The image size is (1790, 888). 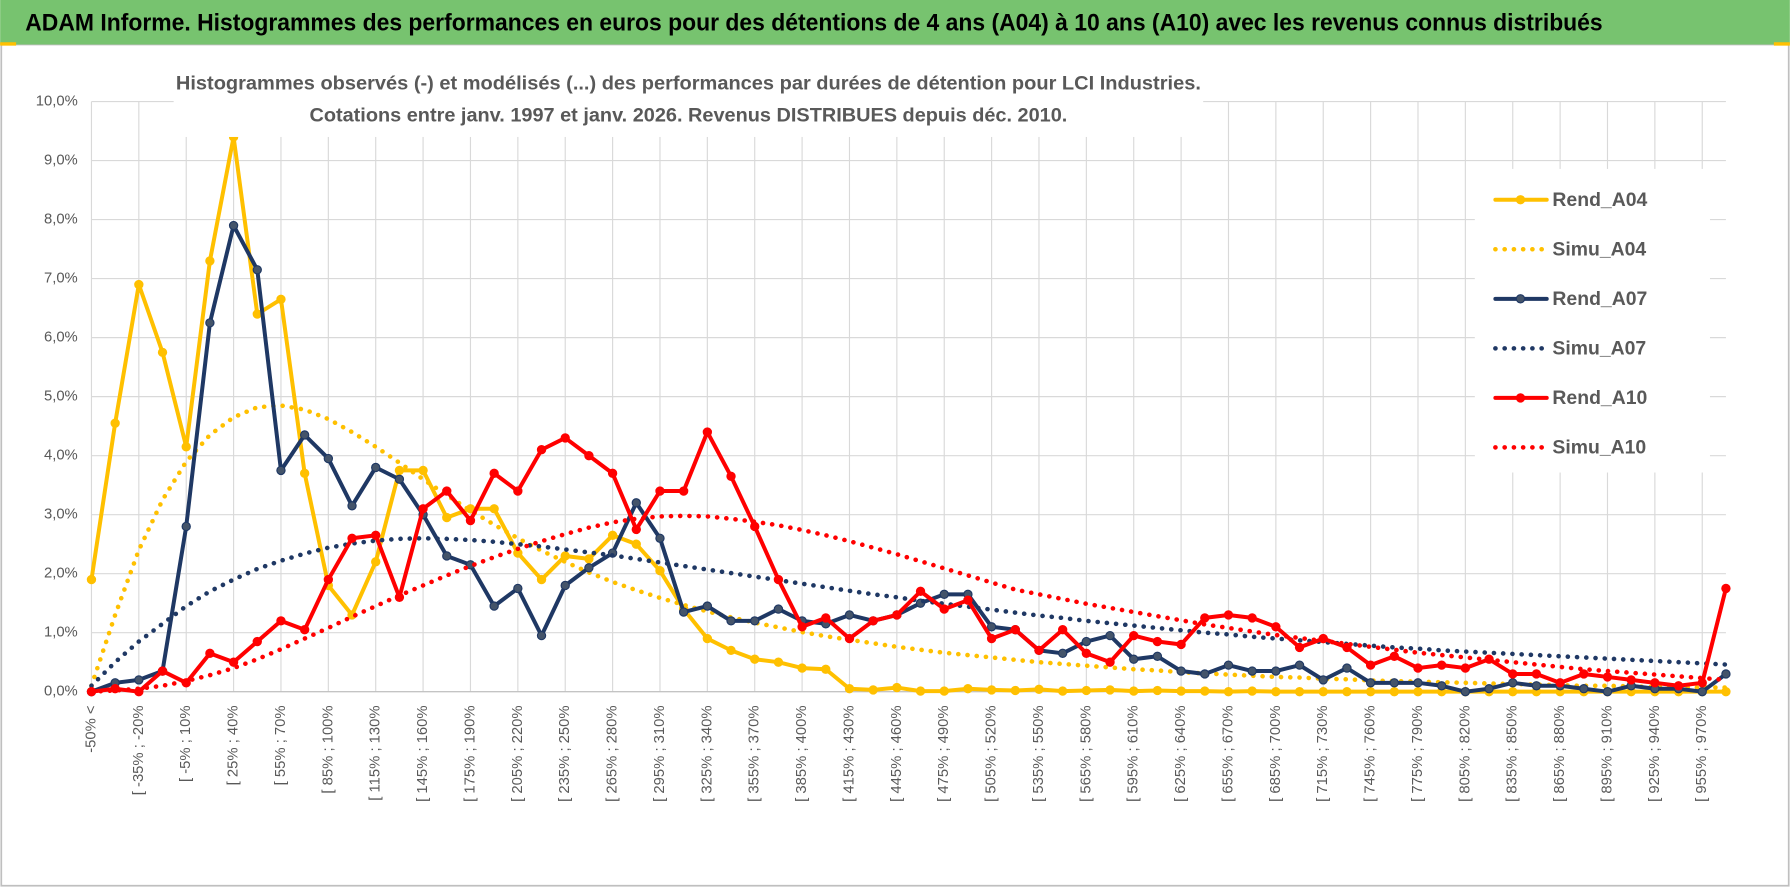 I want to click on x-tick-label: [ 325% ; 340%, so click(x=707, y=753).